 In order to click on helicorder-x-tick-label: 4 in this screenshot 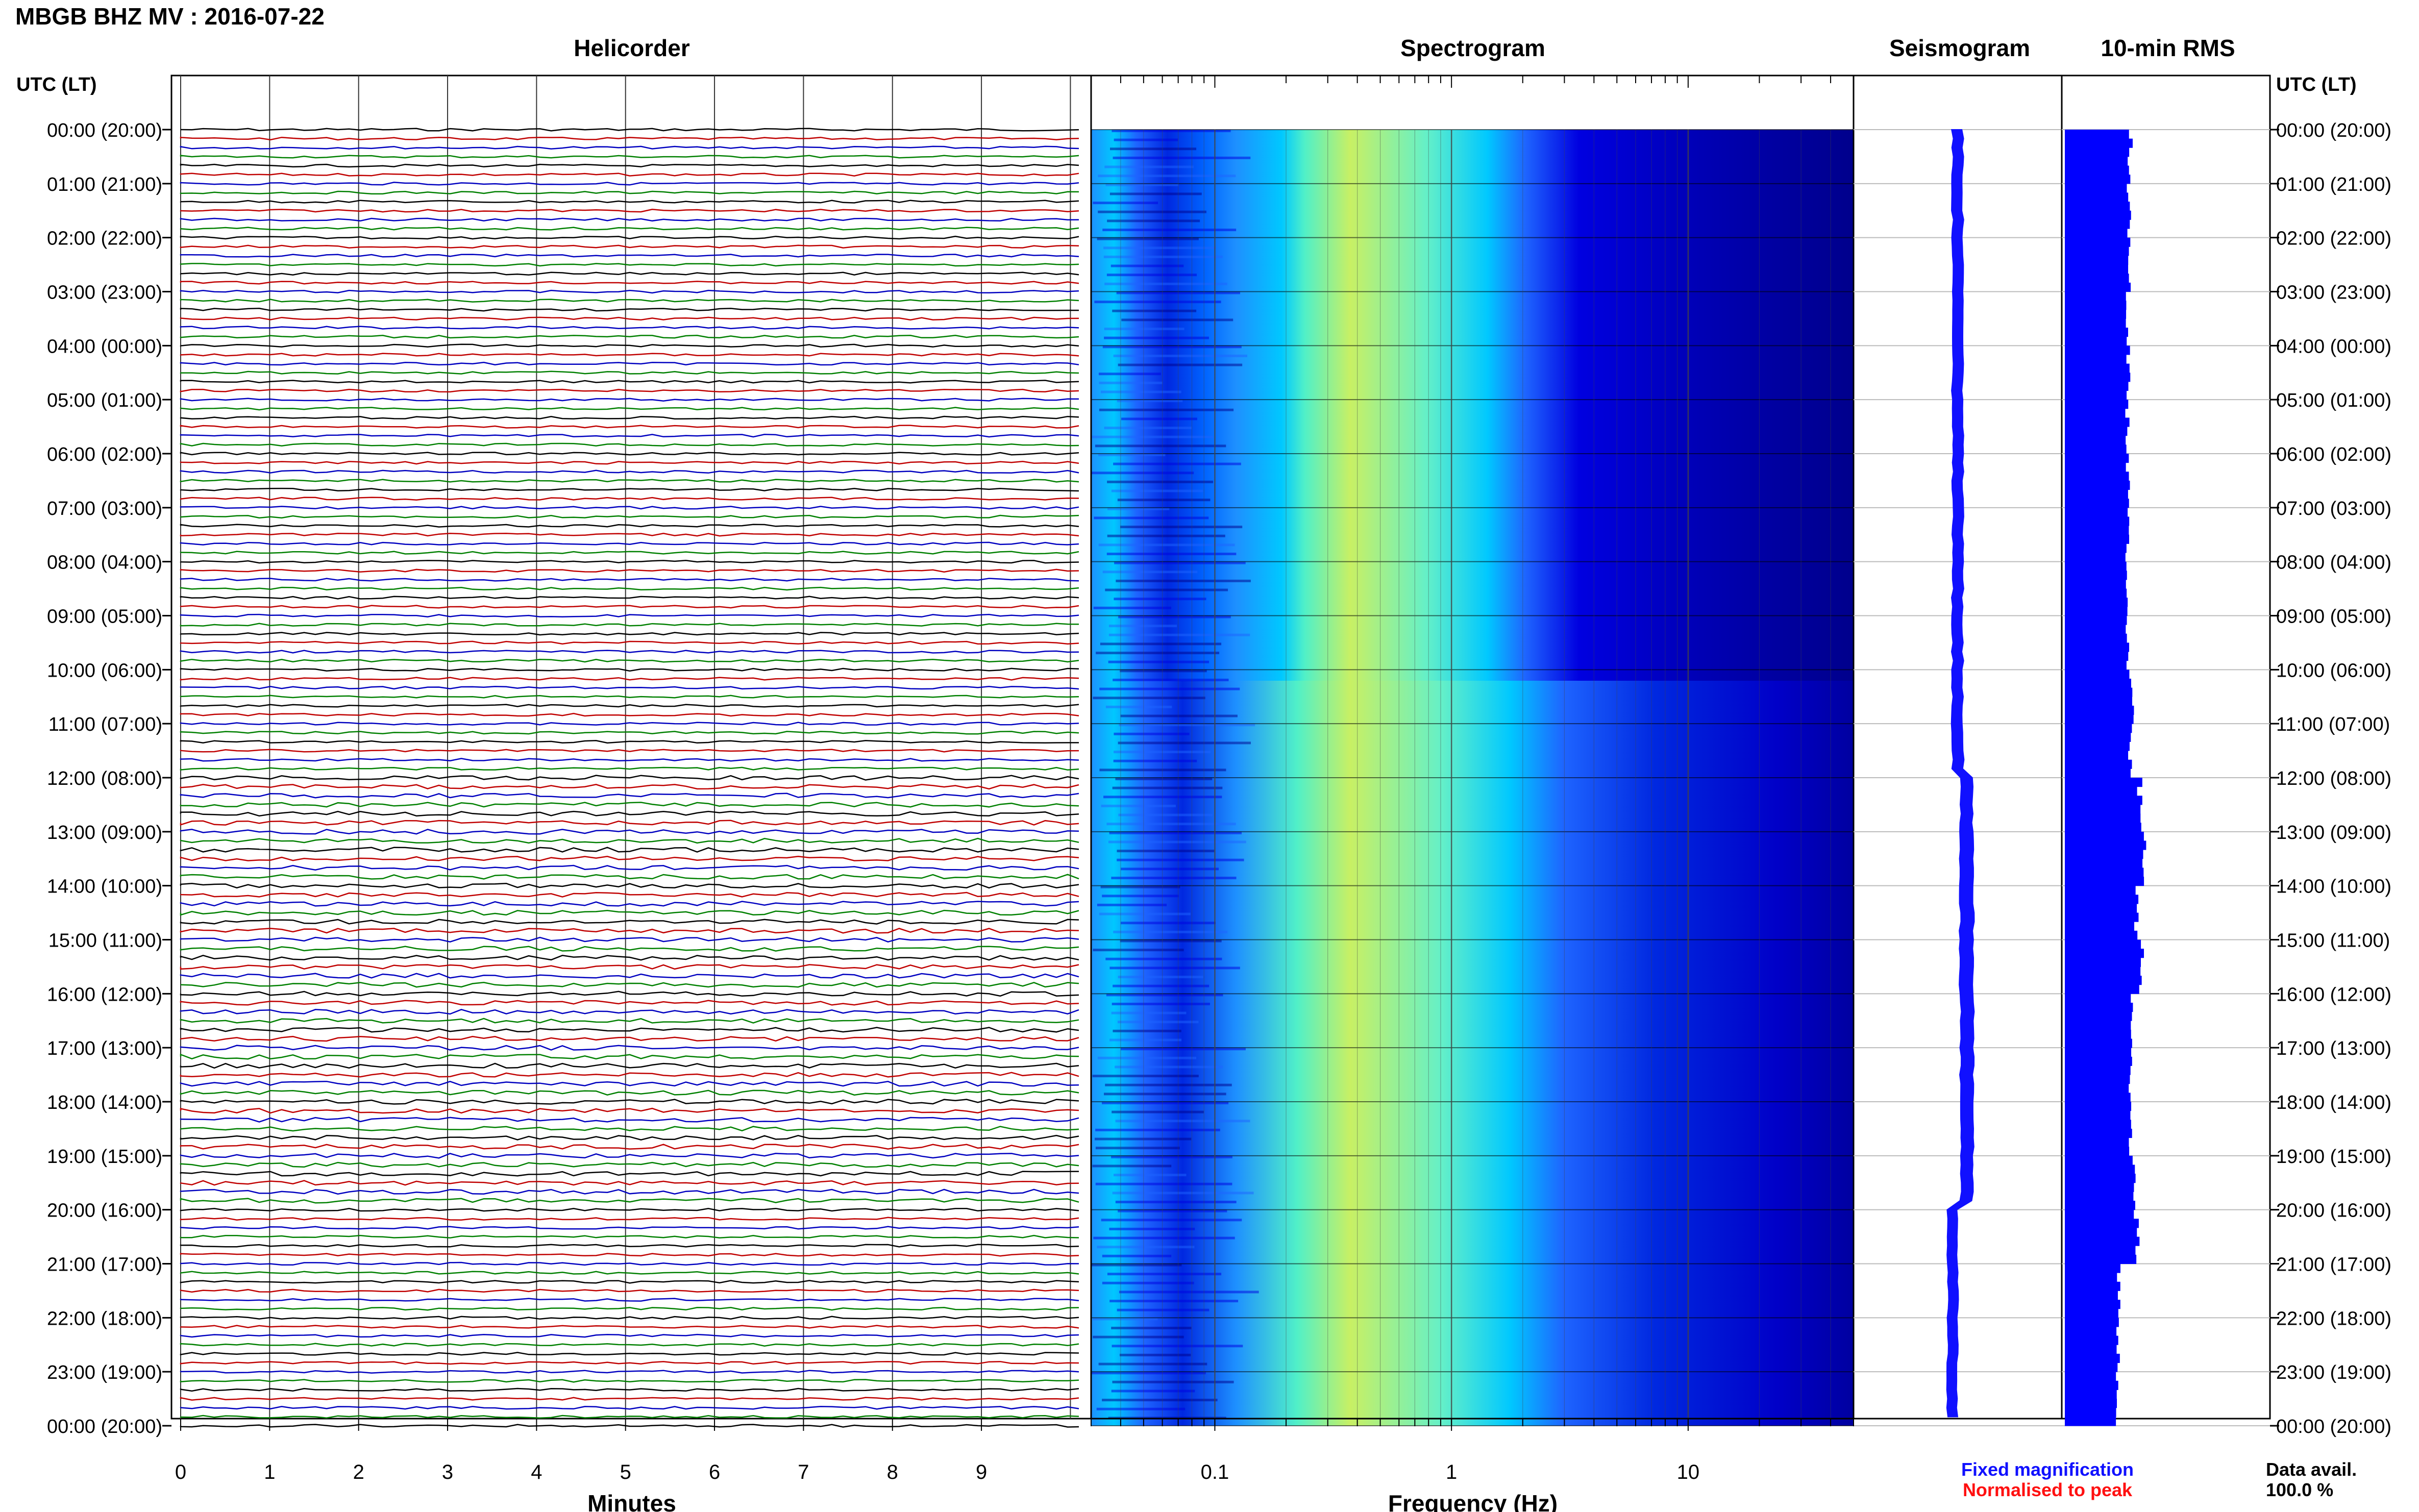, I will do `click(536, 1472)`.